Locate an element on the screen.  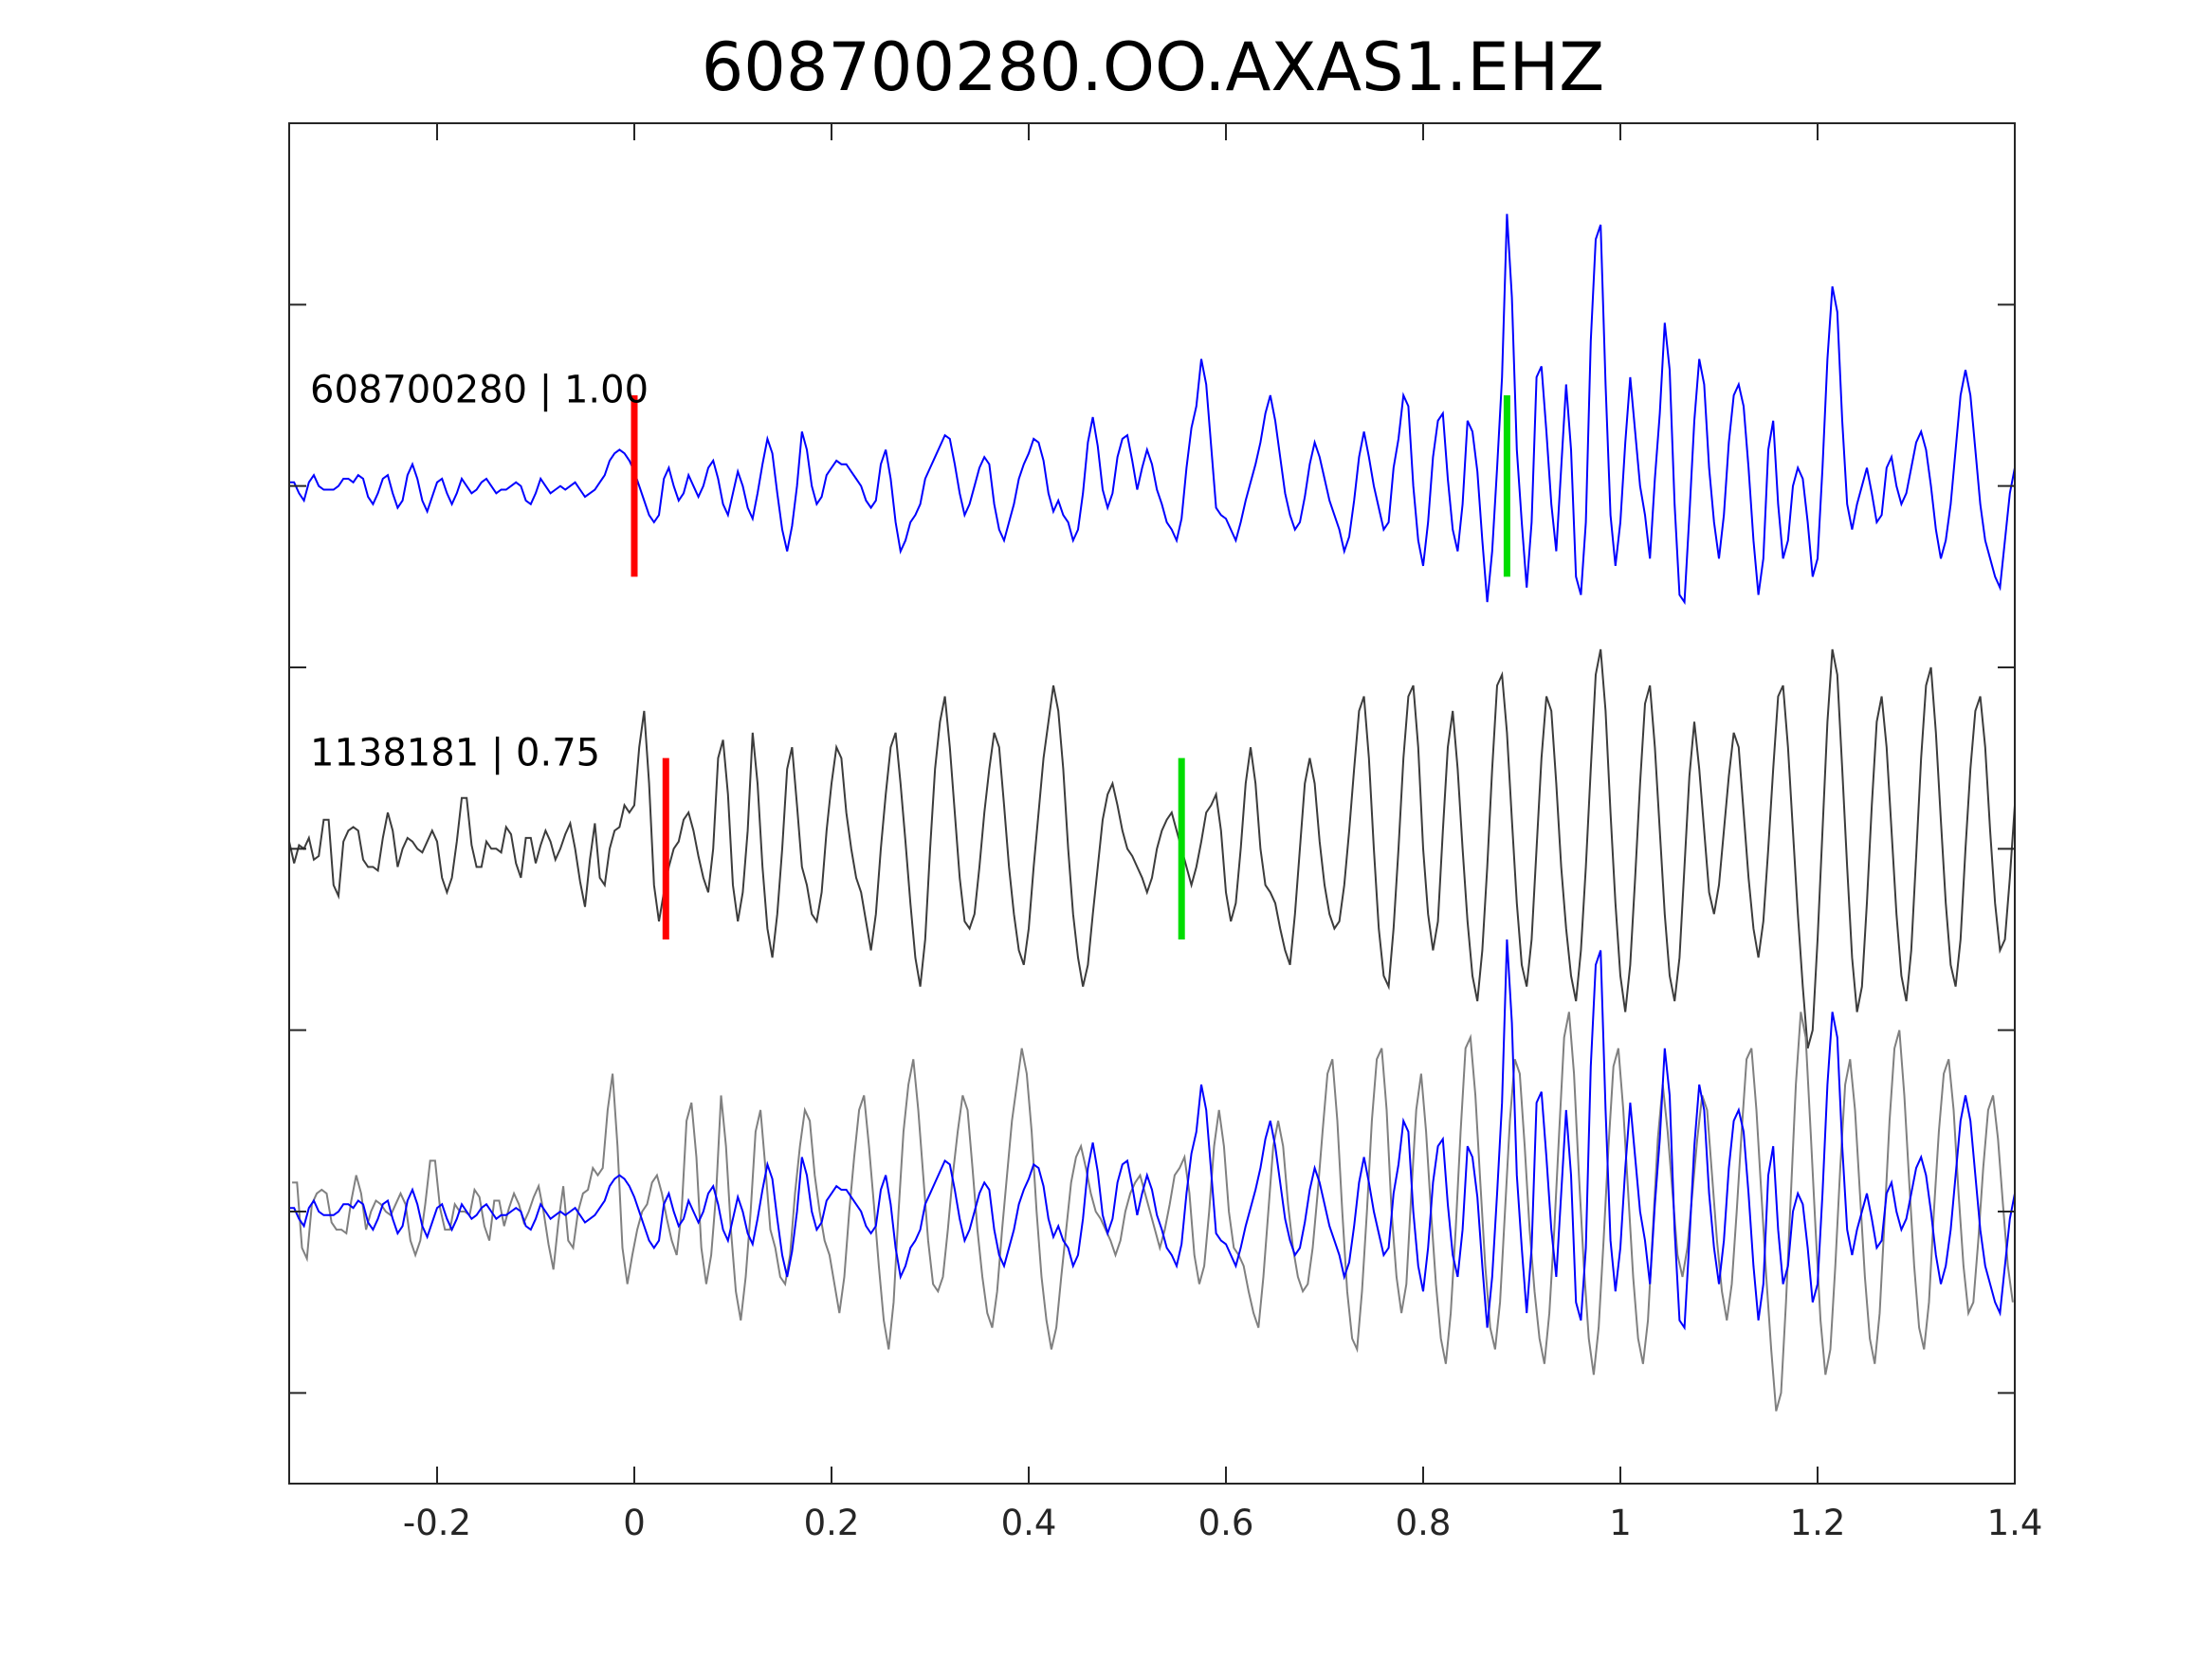
trace-label-2: 1138181 | 0.75 is located at coordinates (455, 753).